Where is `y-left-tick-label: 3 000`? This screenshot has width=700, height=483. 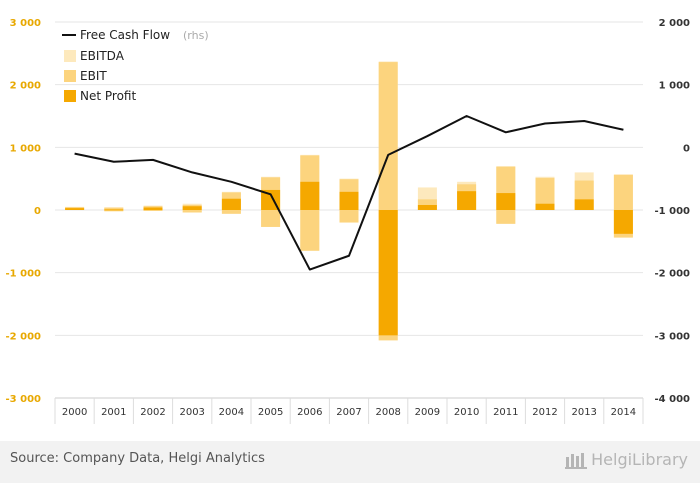
y-left-tick-label: 3 000 is located at coordinates (25, 23).